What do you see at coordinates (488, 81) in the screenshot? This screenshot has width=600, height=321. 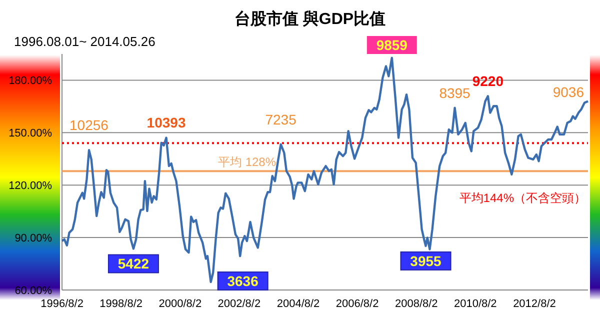 I see `annotation: 9220` at bounding box center [488, 81].